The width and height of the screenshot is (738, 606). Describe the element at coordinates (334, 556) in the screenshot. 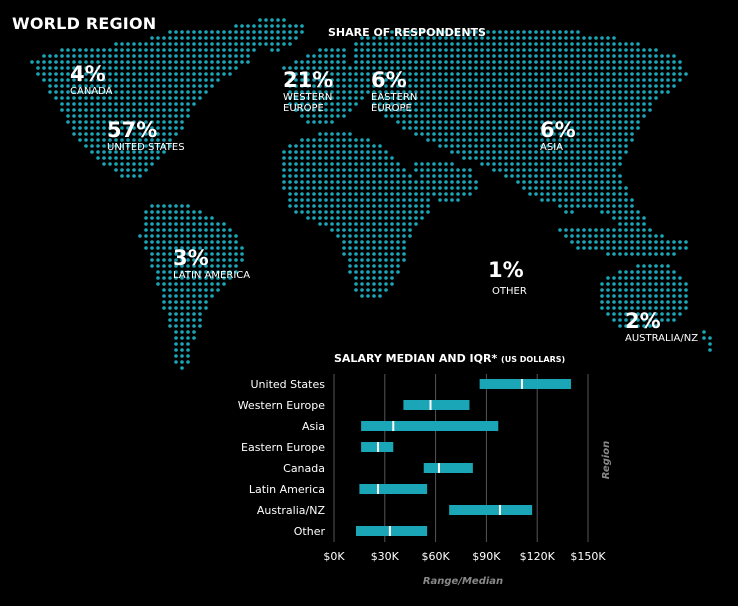

I see `x-tick-label: $0K` at that location.